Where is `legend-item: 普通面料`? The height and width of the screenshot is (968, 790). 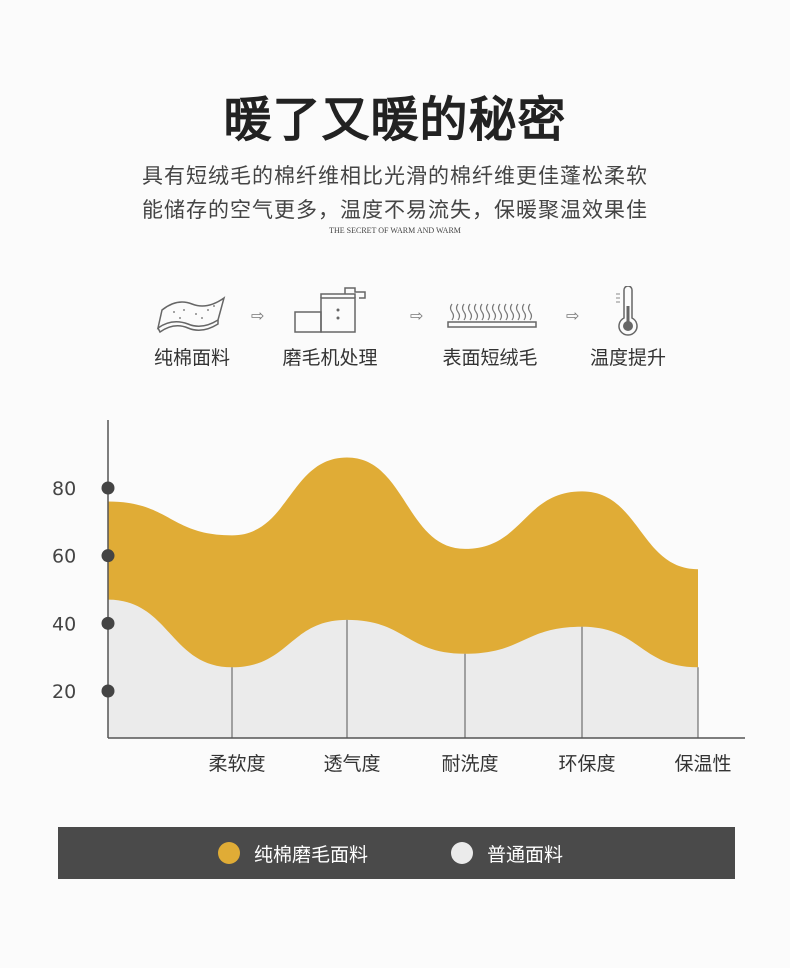
legend-item: 普通面料 is located at coordinates (507, 853).